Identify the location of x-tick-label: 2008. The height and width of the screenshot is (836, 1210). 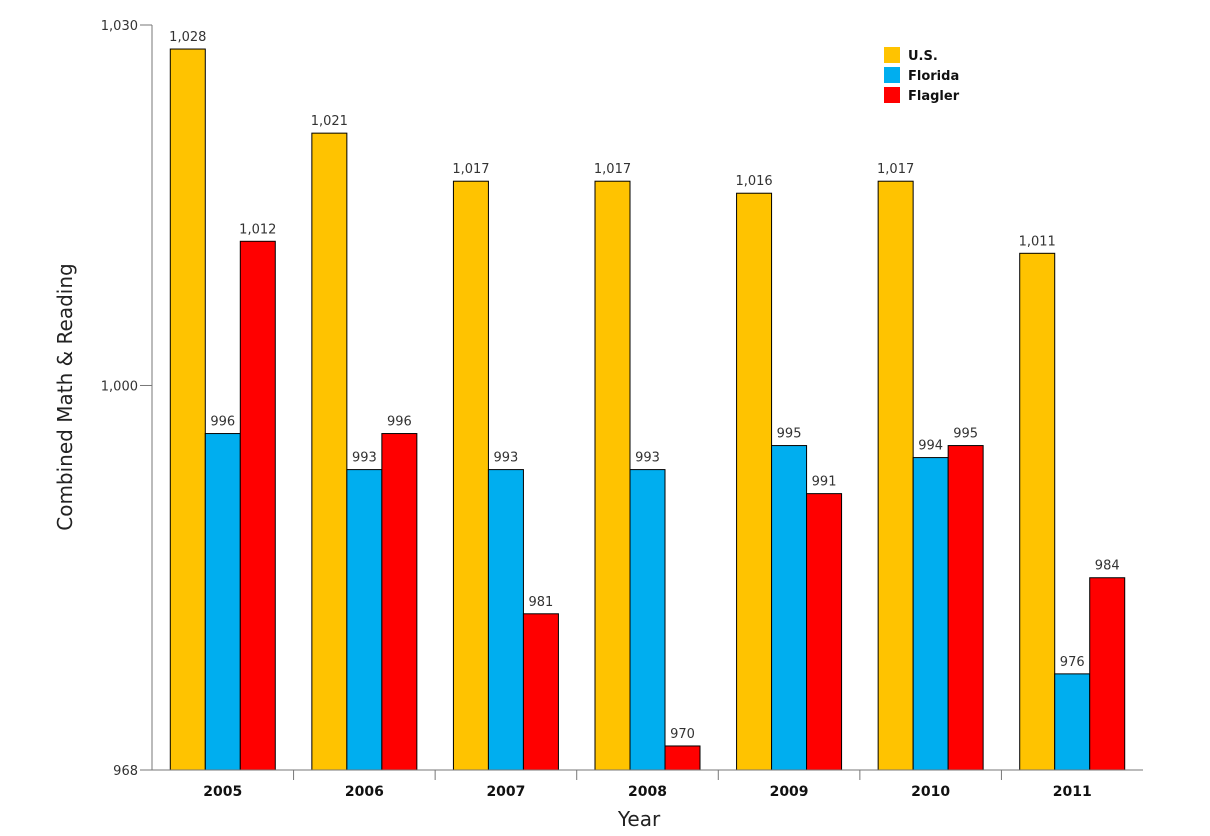
(647, 792).